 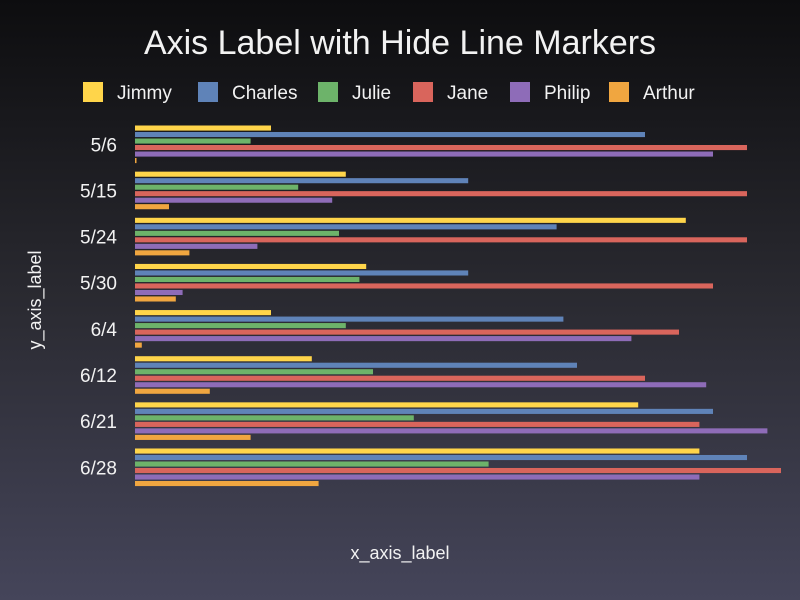 I want to click on y-tick-label: 5/24, so click(x=98, y=238).